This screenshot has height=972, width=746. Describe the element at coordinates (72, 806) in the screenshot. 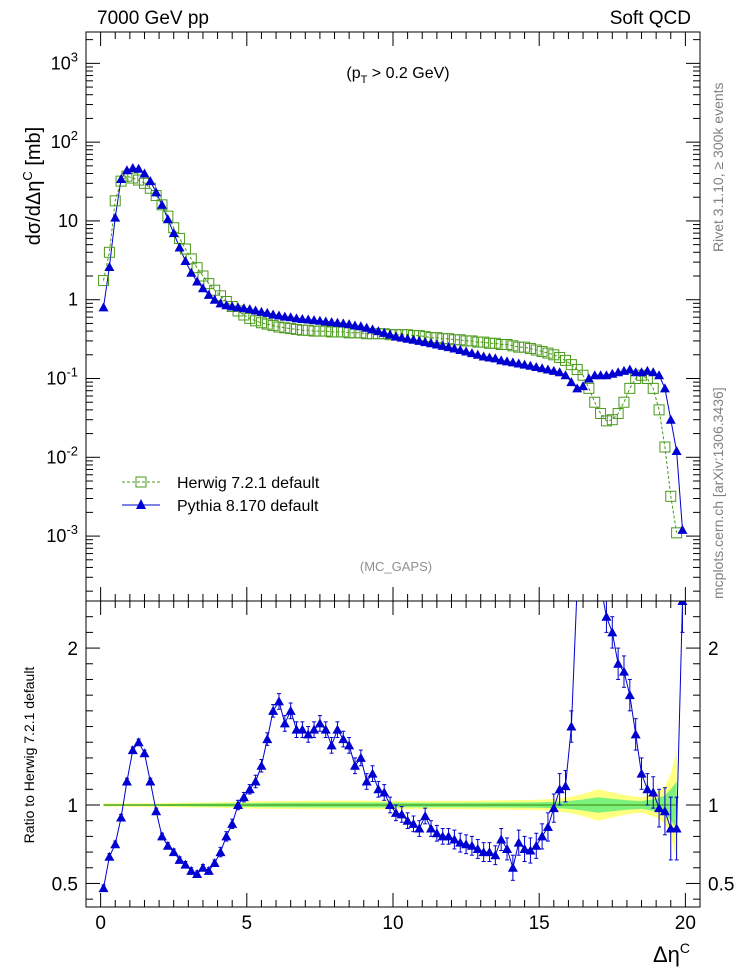

I see `ratio-y-tick-label: 1` at that location.